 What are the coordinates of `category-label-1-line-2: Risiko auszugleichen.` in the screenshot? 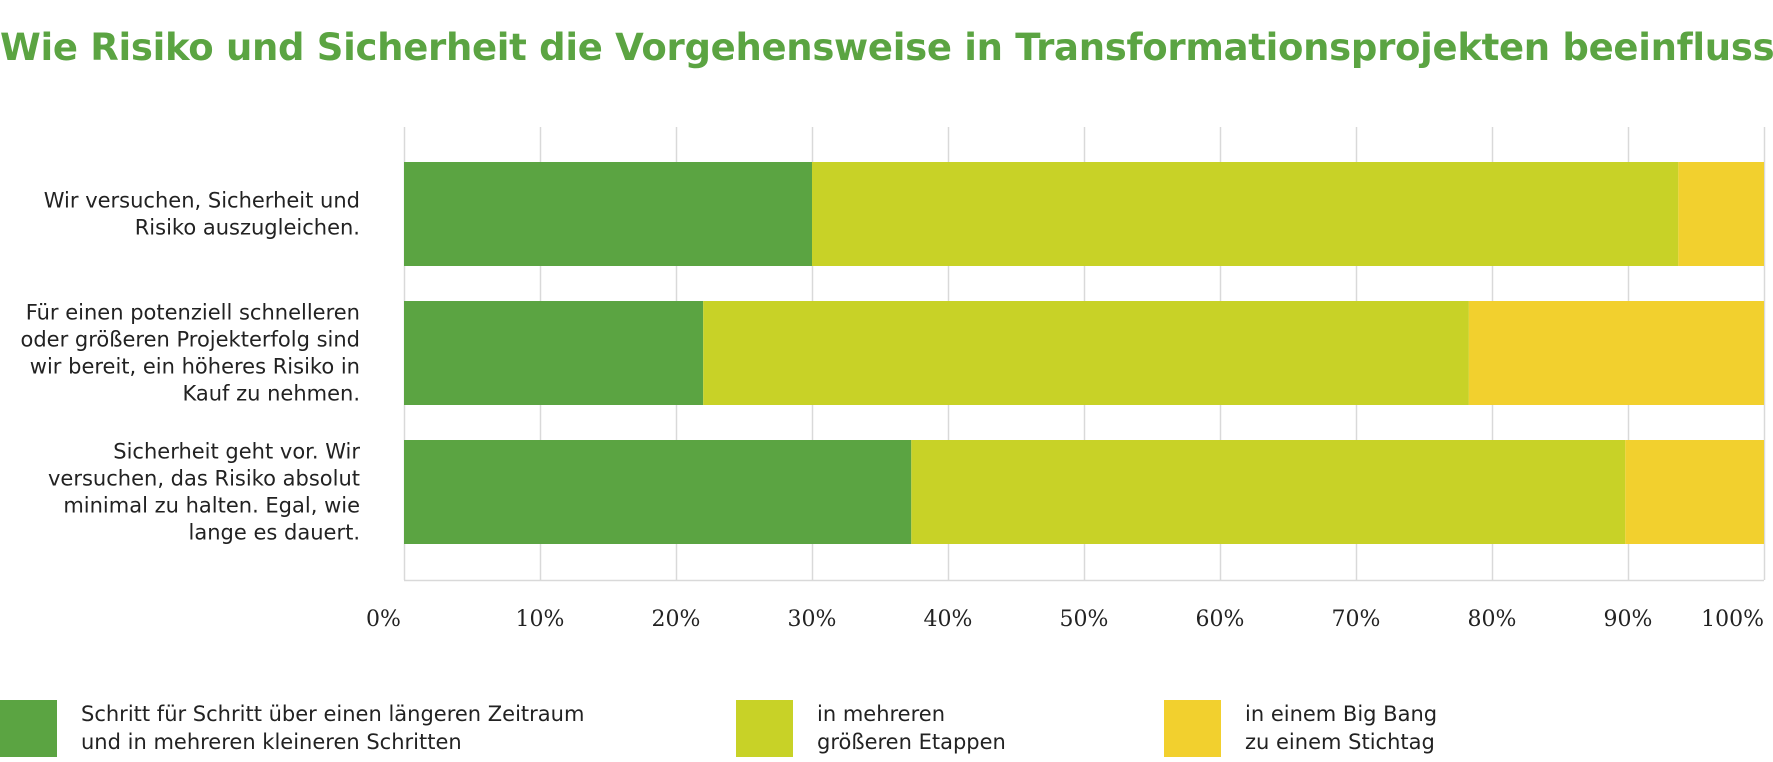 It's located at (247, 228).